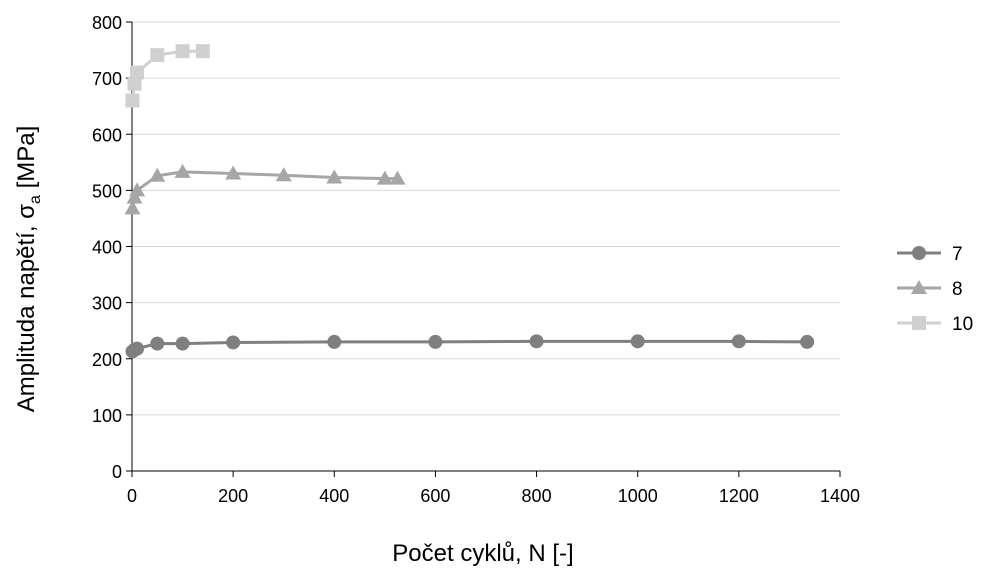  Describe the element at coordinates (233, 496) in the screenshot. I see `x-tick-label: 200` at that location.